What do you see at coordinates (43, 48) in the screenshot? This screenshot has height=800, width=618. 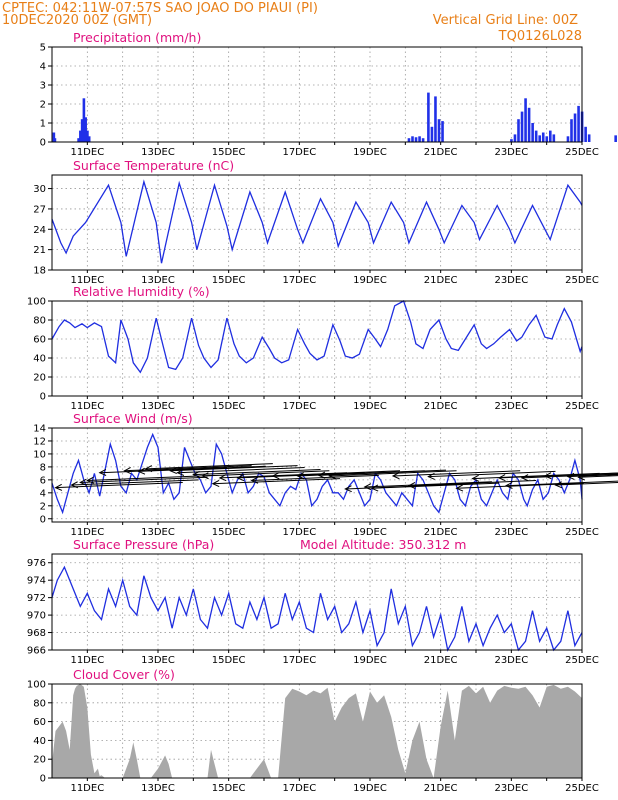 I see `y-tick-label: 5` at bounding box center [43, 48].